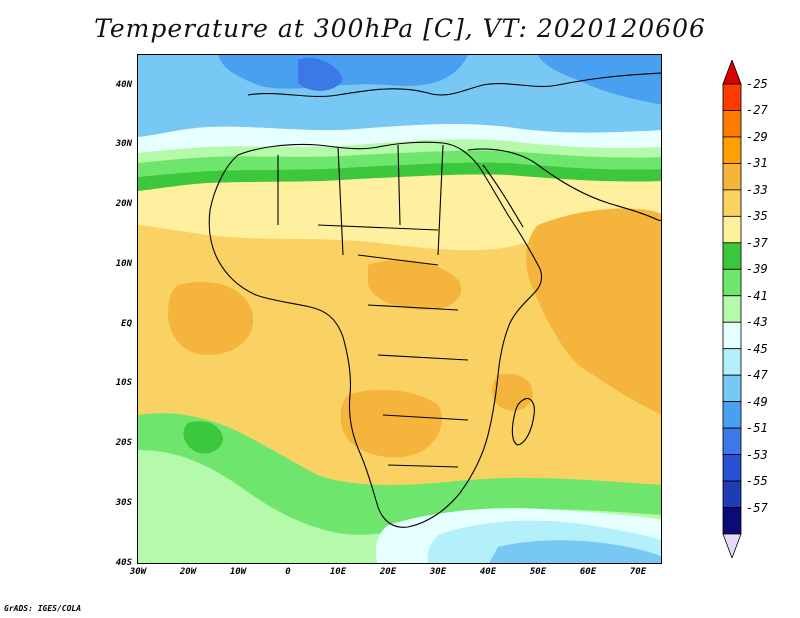  Describe the element at coordinates (138, 572) in the screenshot. I see `lon-label-30w: 30W` at that location.